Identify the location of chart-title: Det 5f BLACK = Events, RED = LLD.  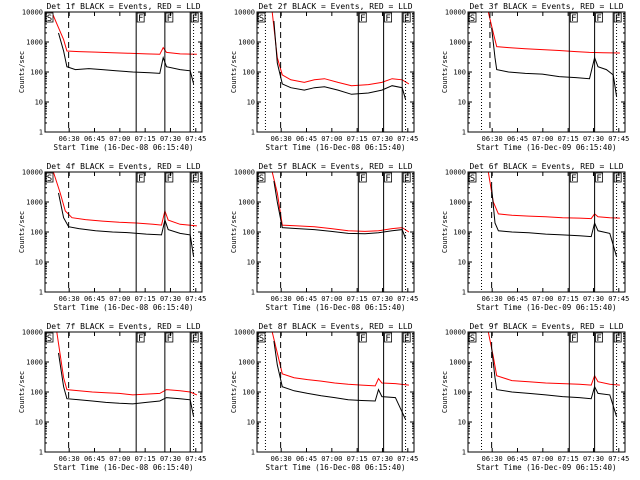
(335, 166).